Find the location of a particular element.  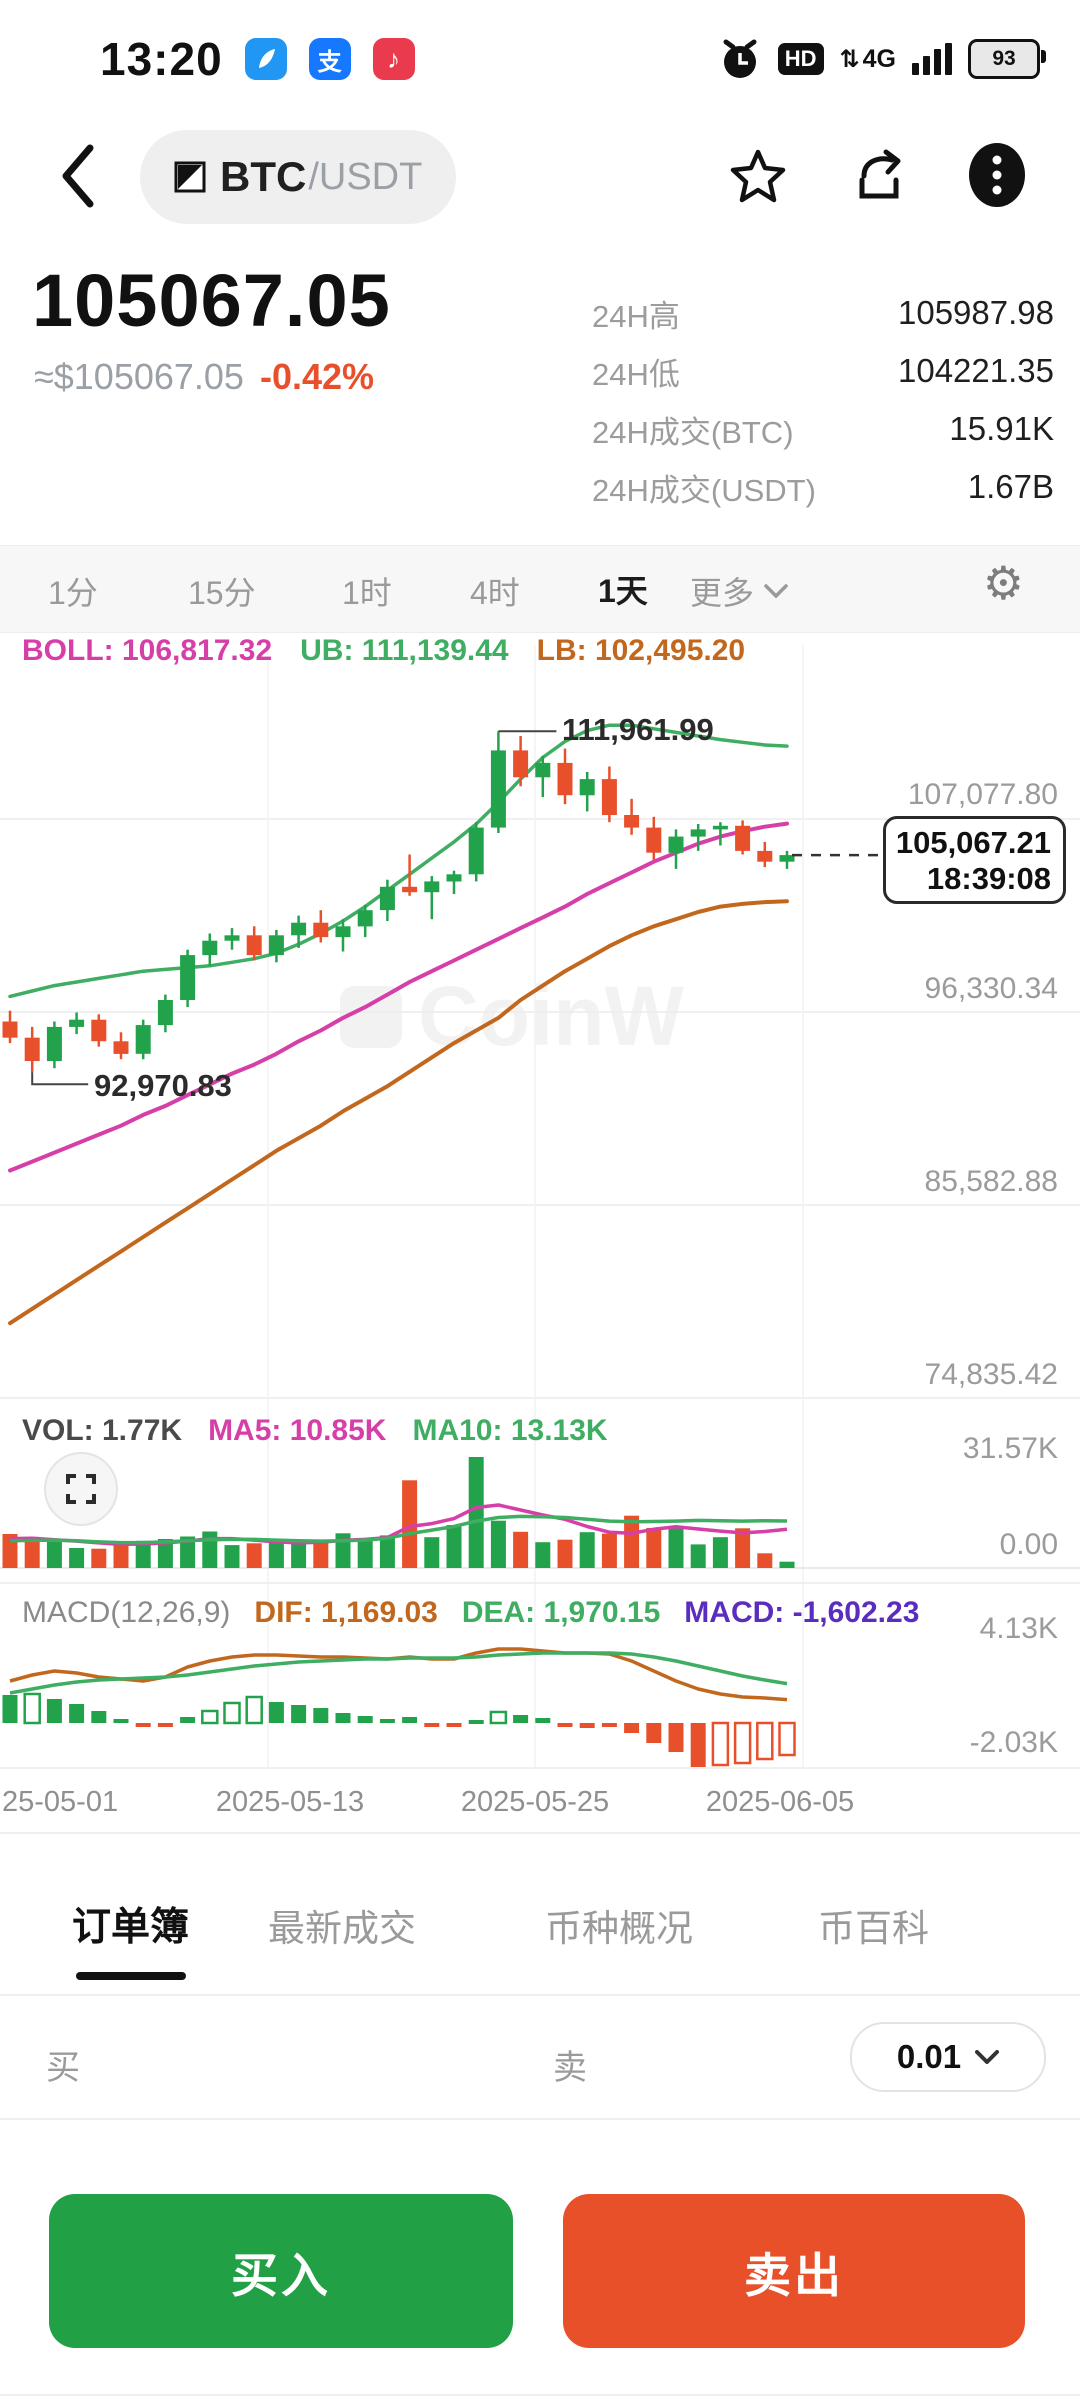

dif-value: DIF: 1,169.03 is located at coordinates (346, 1612).